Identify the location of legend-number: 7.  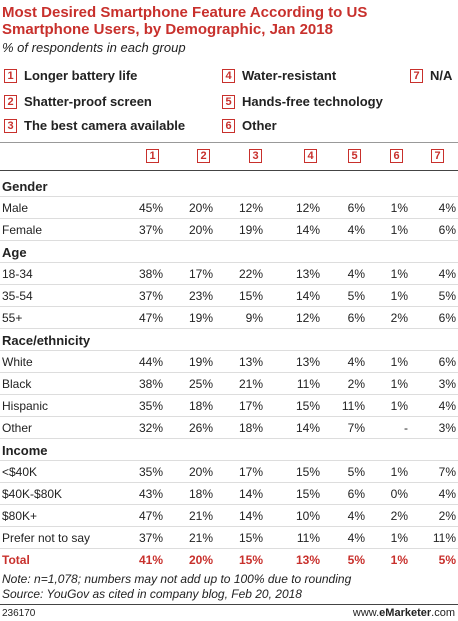
(416, 76).